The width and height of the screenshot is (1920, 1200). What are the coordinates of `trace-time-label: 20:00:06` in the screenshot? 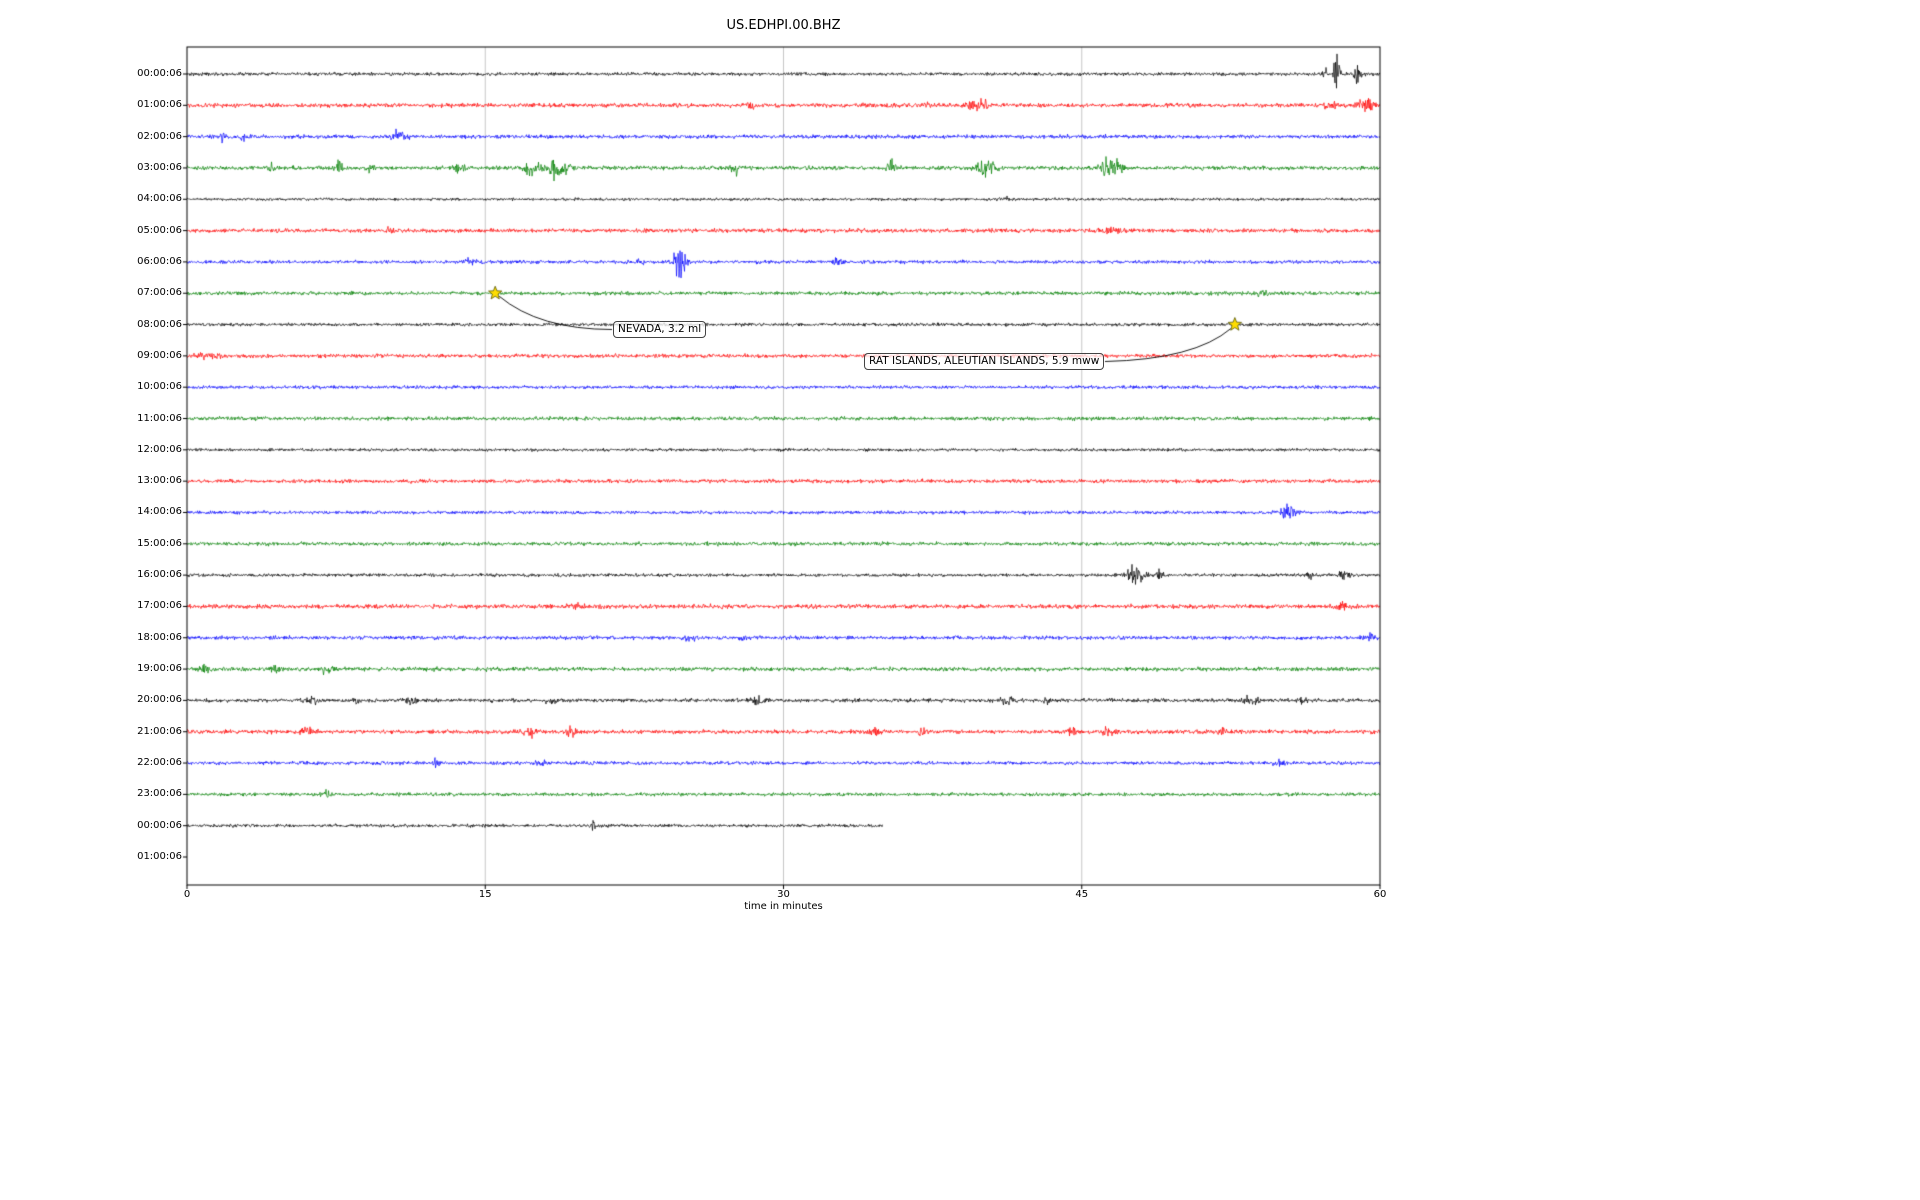 It's located at (159, 700).